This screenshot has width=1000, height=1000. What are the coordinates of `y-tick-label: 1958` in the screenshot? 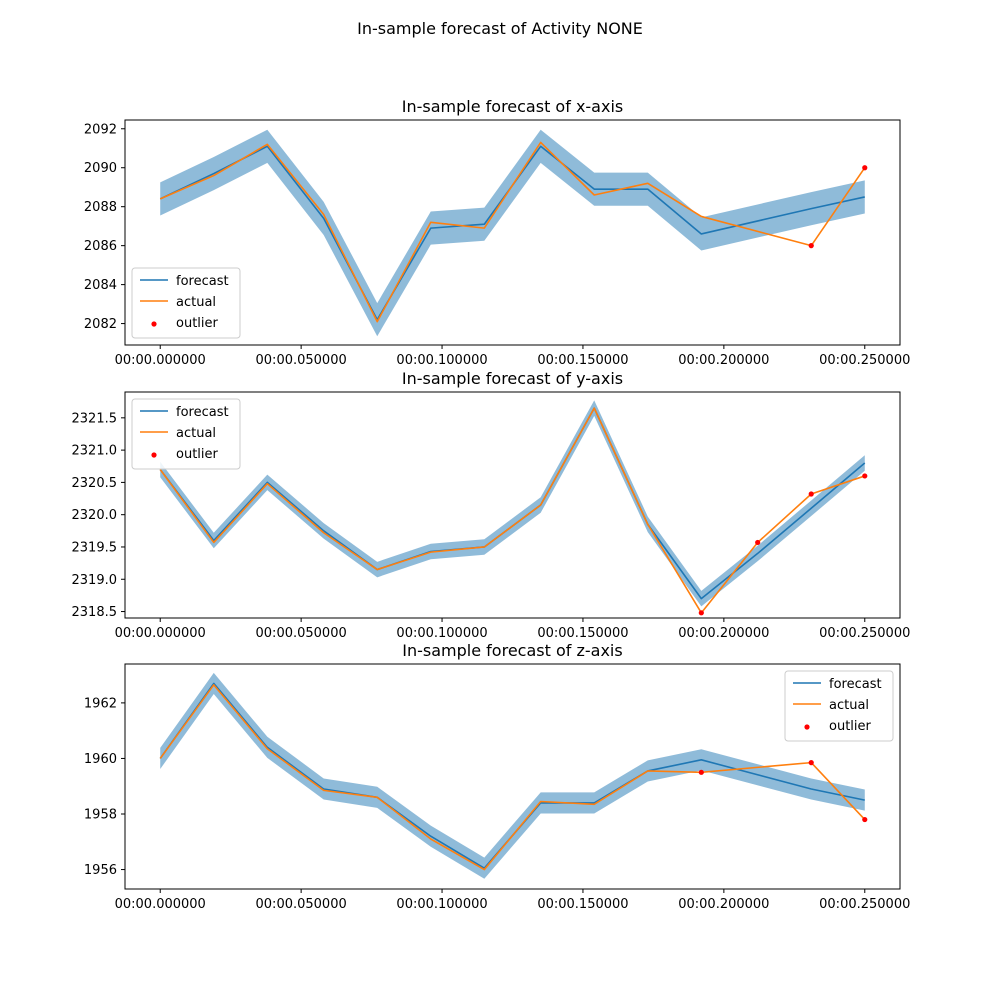 It's located at (100, 815).